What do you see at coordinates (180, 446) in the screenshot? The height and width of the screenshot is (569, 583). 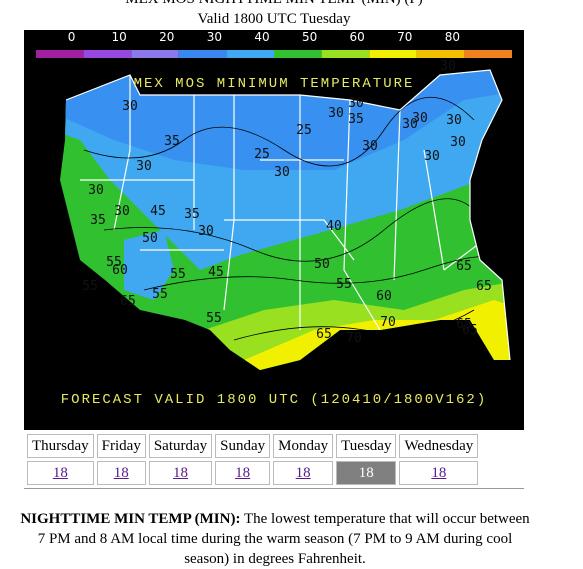 I see `day-header: Saturday` at bounding box center [180, 446].